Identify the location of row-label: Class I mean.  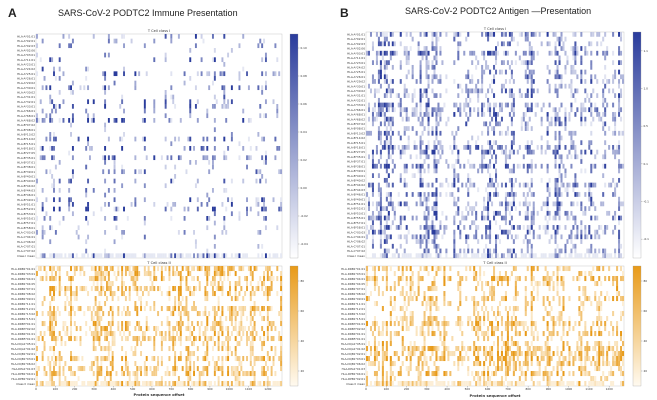
(26, 256).